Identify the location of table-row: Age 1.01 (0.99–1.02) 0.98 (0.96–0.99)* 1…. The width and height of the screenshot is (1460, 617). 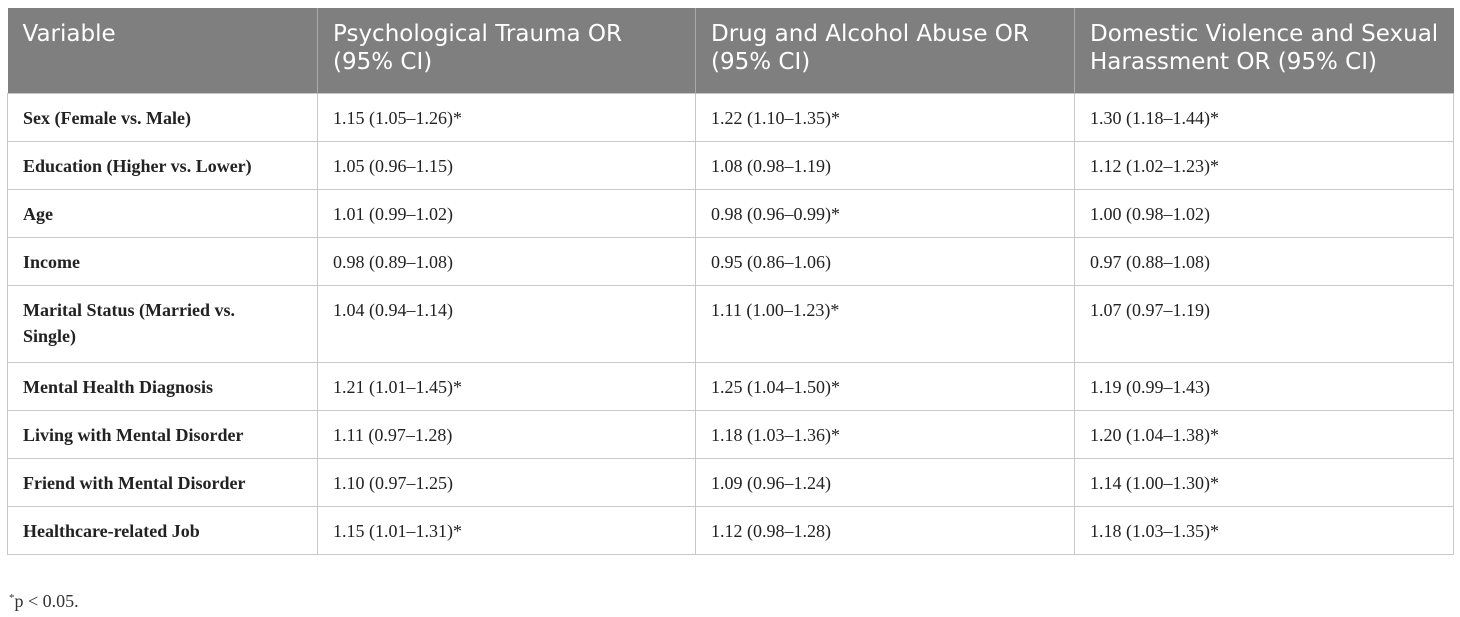
(730, 213).